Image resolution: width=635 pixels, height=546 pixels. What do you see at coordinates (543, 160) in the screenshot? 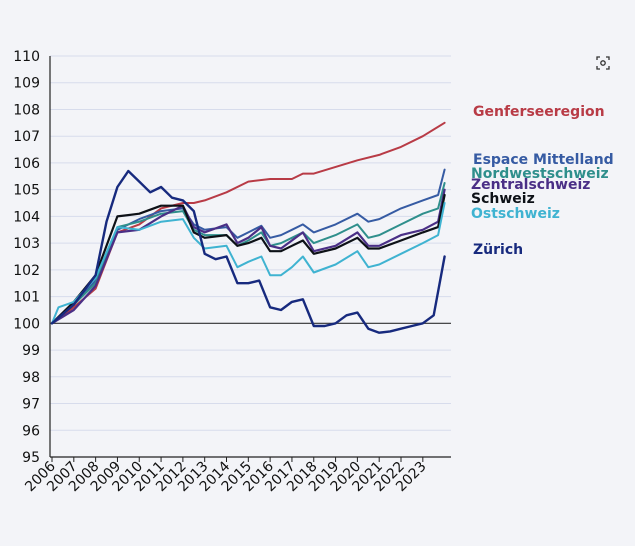
I see `legend-label-espace-mittelland: Espace Mittelland` at bounding box center [543, 160].